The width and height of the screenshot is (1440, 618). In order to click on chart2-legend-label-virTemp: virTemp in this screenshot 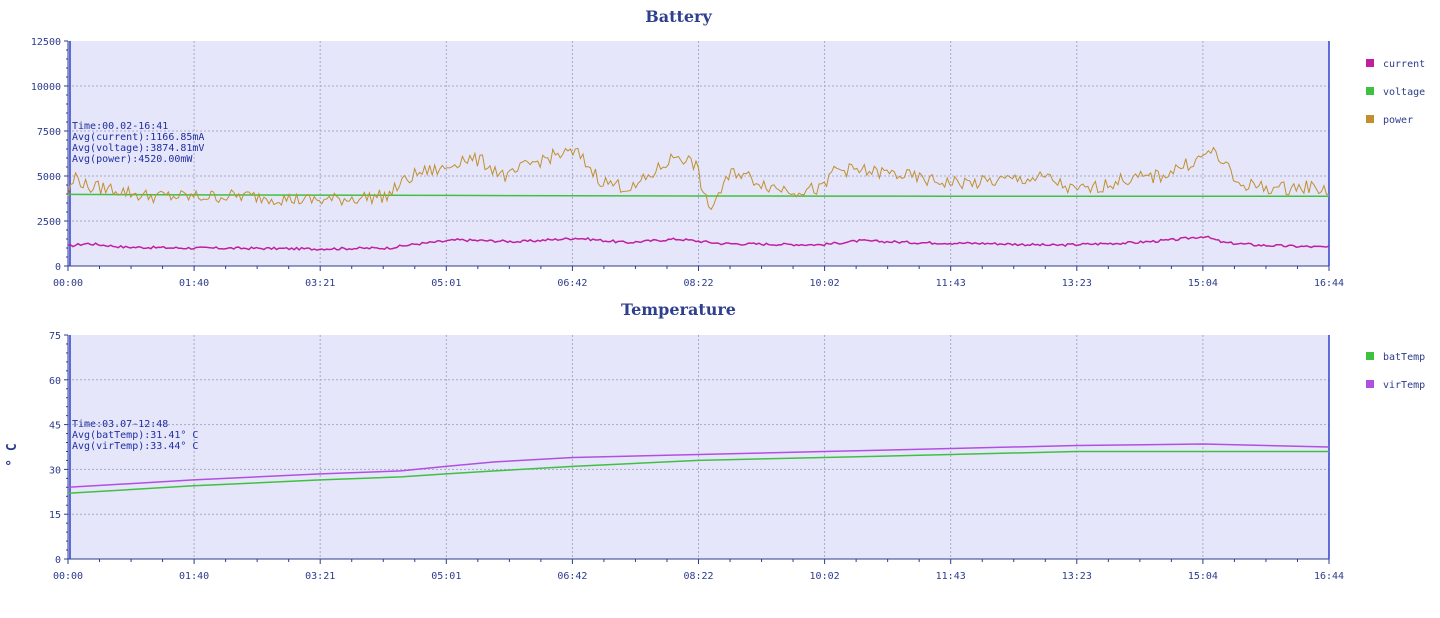, I will do `click(1404, 385)`.